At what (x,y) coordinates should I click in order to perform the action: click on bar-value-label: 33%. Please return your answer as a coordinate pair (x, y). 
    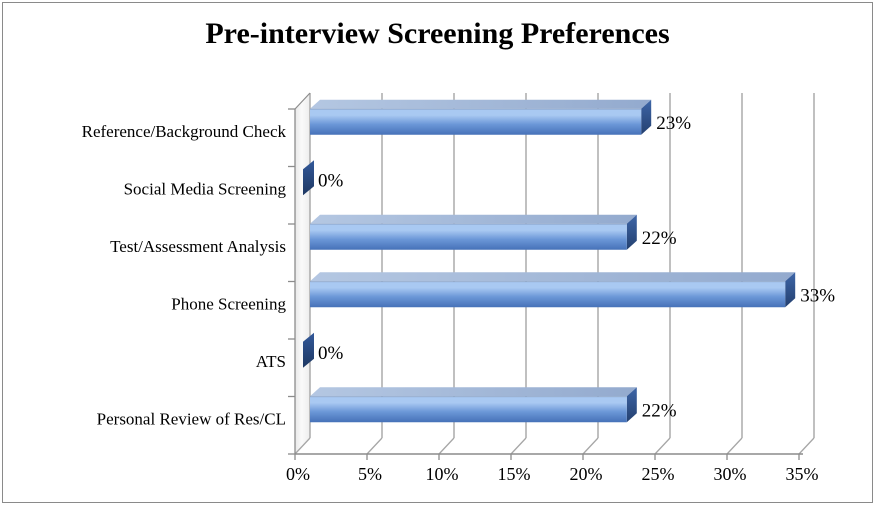
    Looking at the image, I should click on (817, 295).